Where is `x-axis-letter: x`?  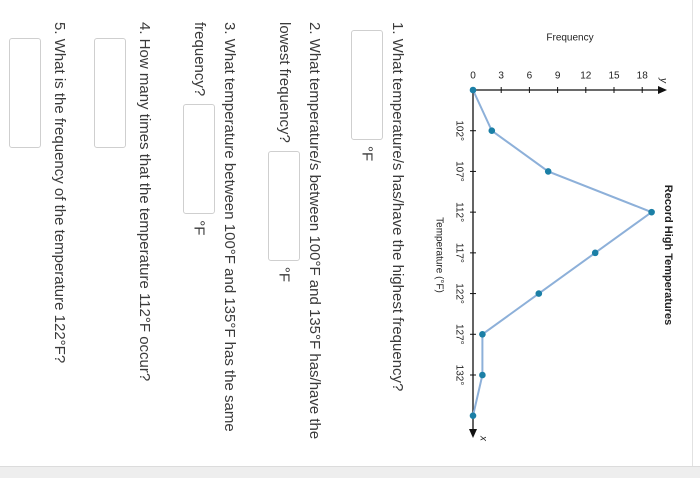
x-axis-letter: x is located at coordinates (482, 438).